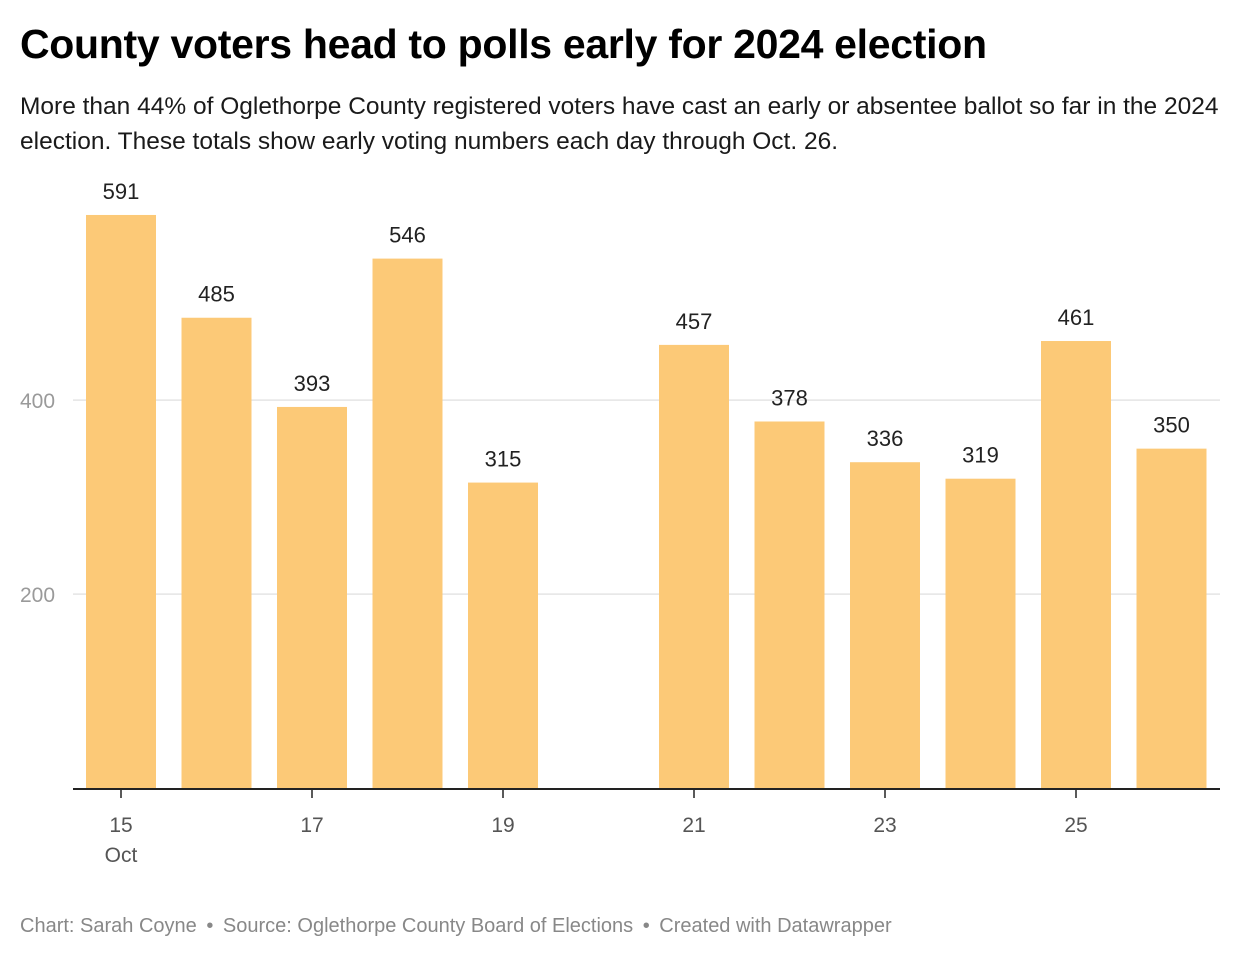 This screenshot has width=1240, height=962. I want to click on bar-value-label: 319, so click(980, 455).